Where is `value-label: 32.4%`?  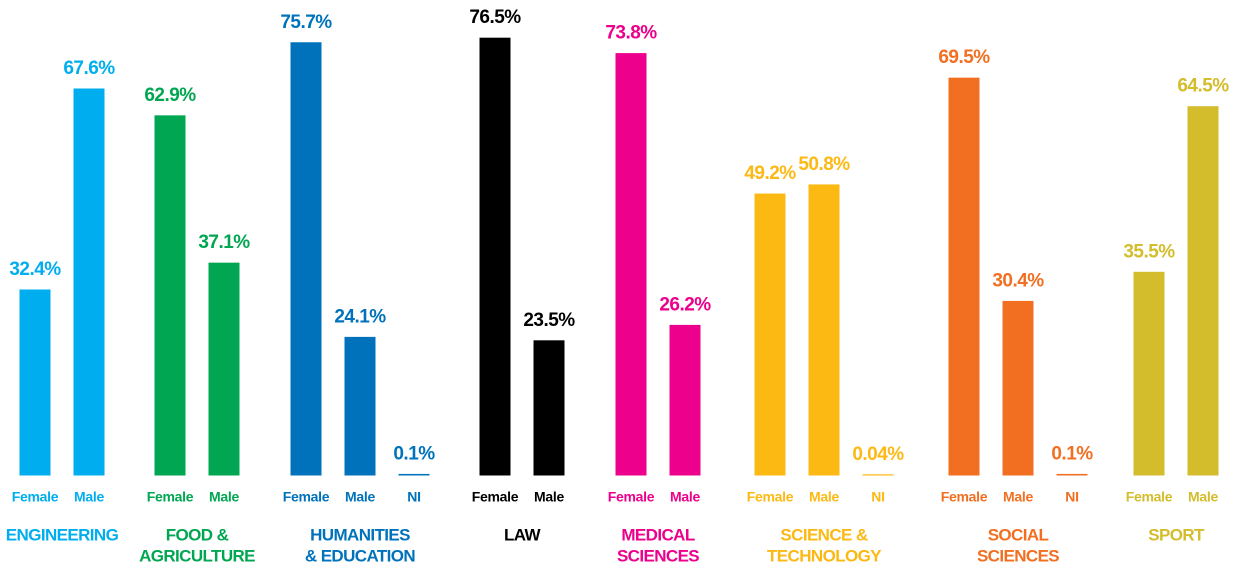 value-label: 32.4% is located at coordinates (35, 269).